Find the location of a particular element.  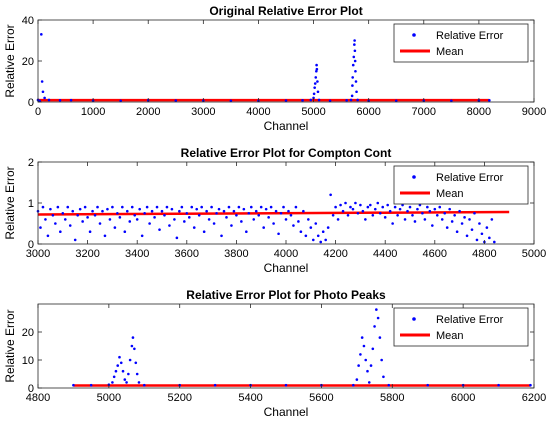

x-tick-label: 2000 is located at coordinates (148, 112).